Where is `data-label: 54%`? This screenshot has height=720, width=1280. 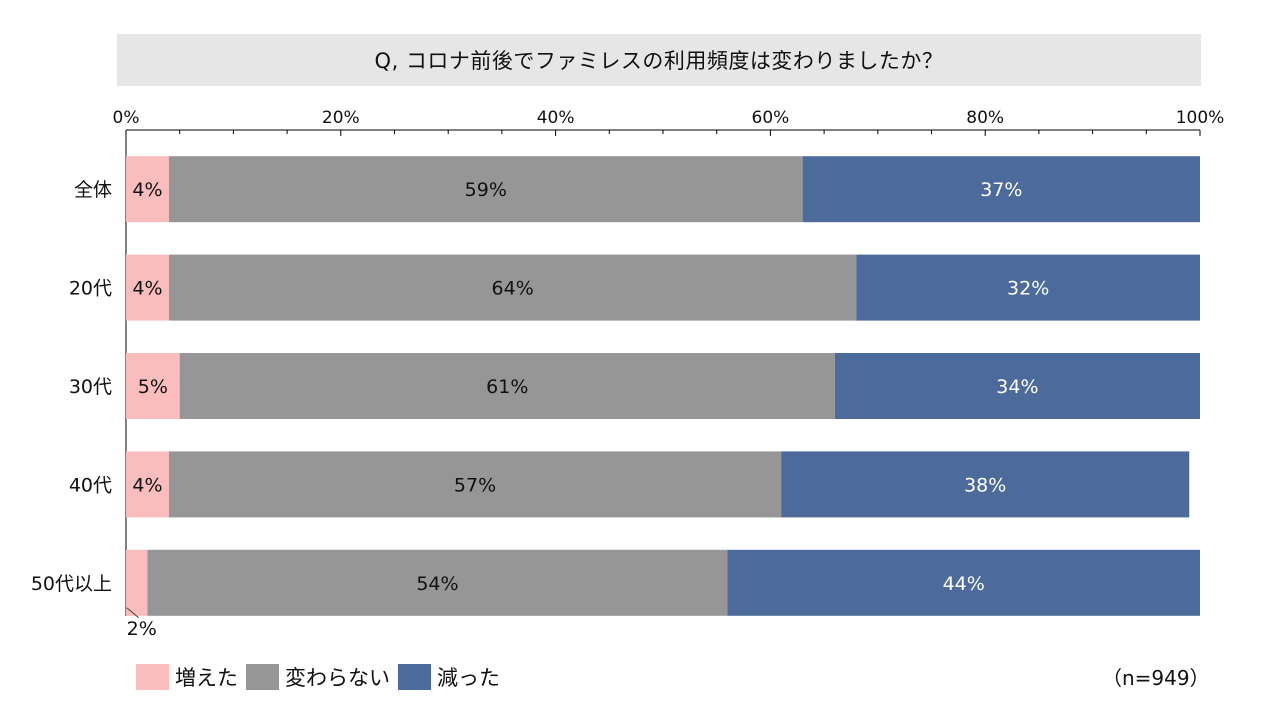 data-label: 54% is located at coordinates (437, 584).